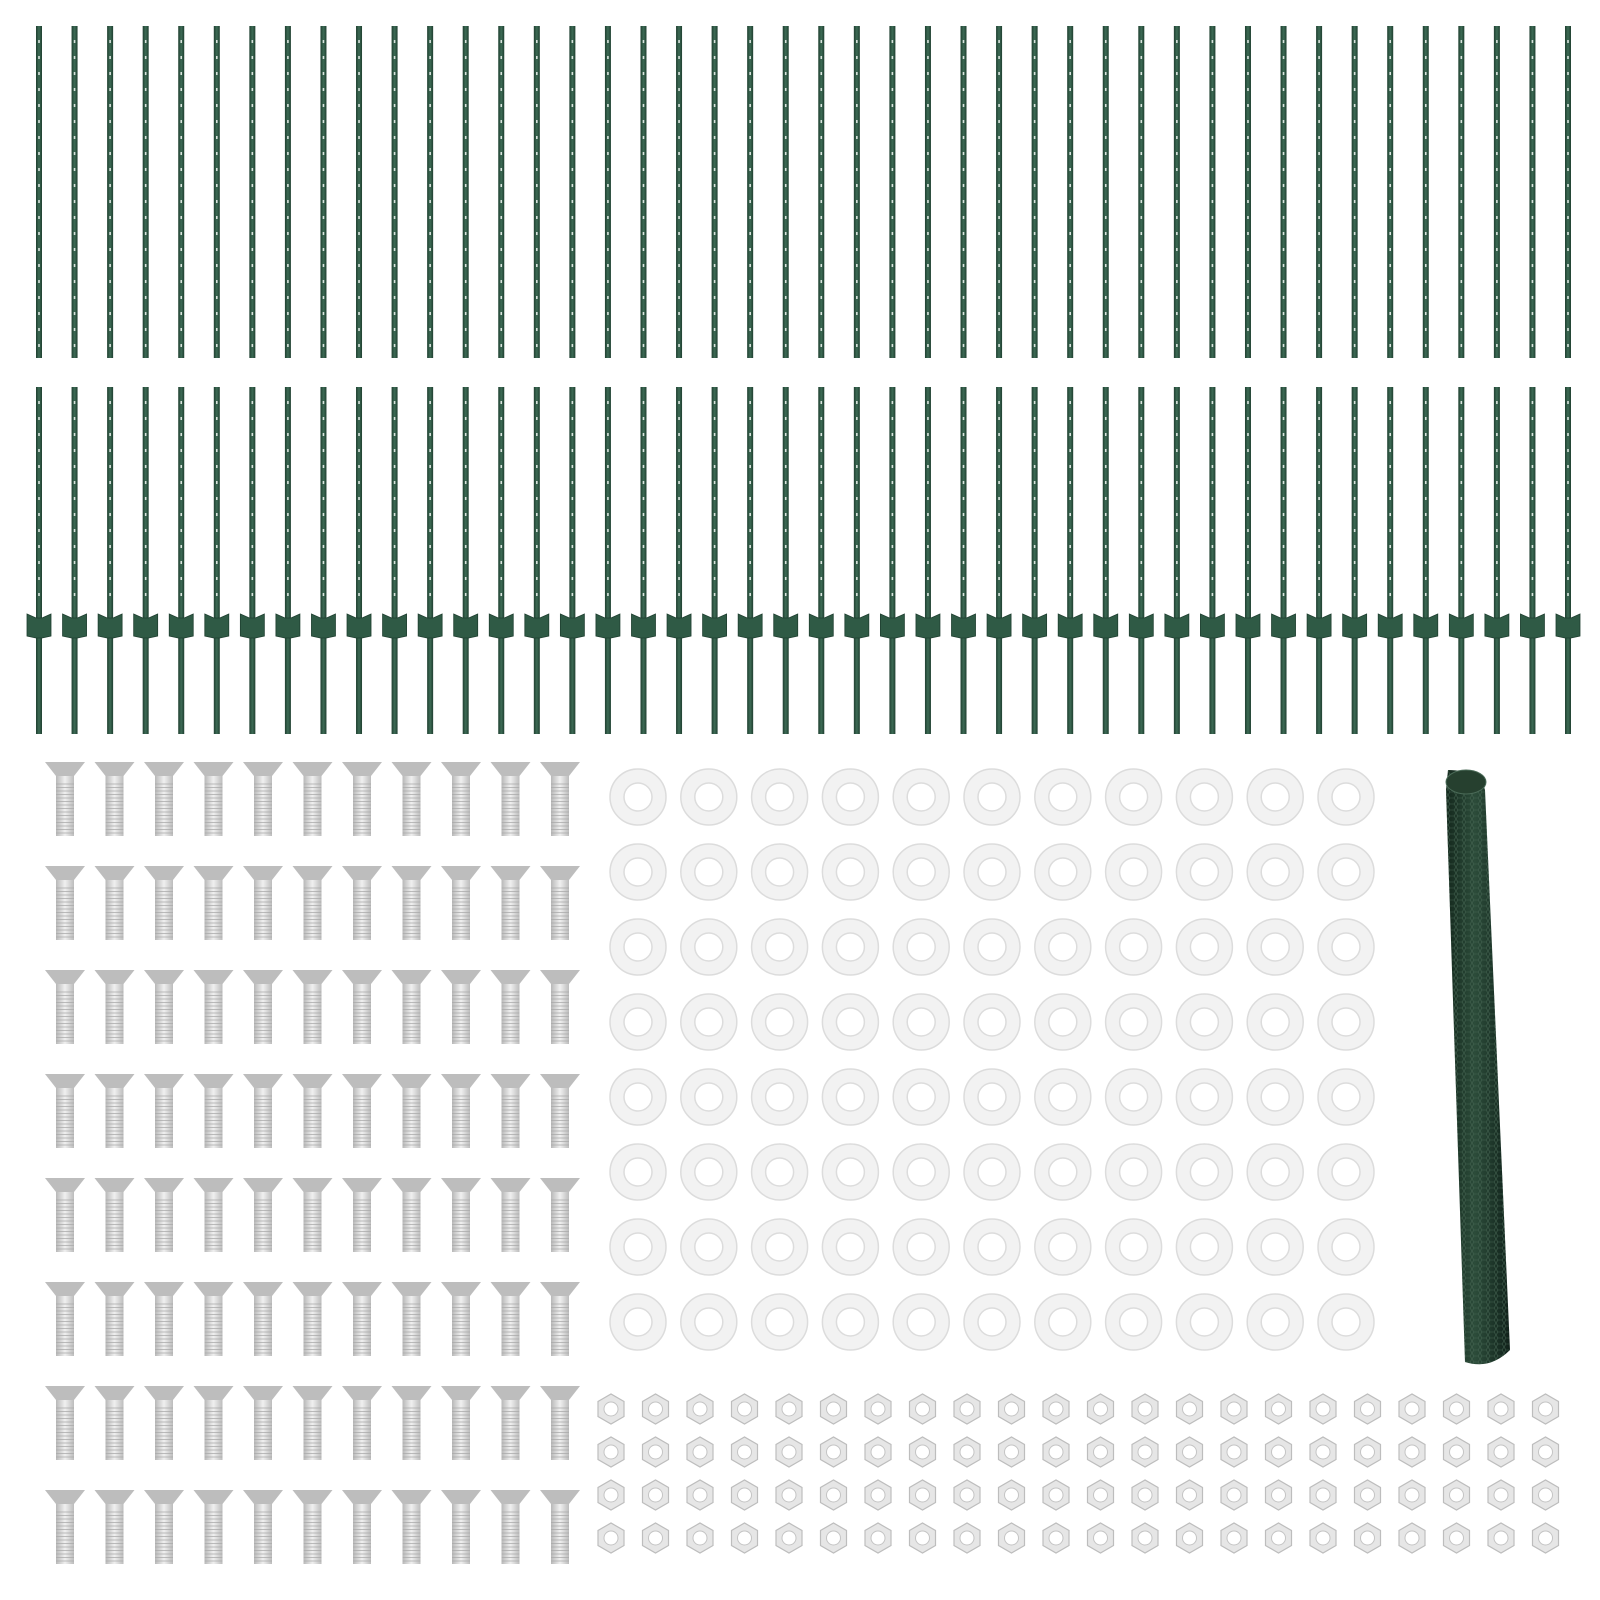 The width and height of the screenshot is (1600, 1600). I want to click on mesh-roll-body, so click(1477, 1067).